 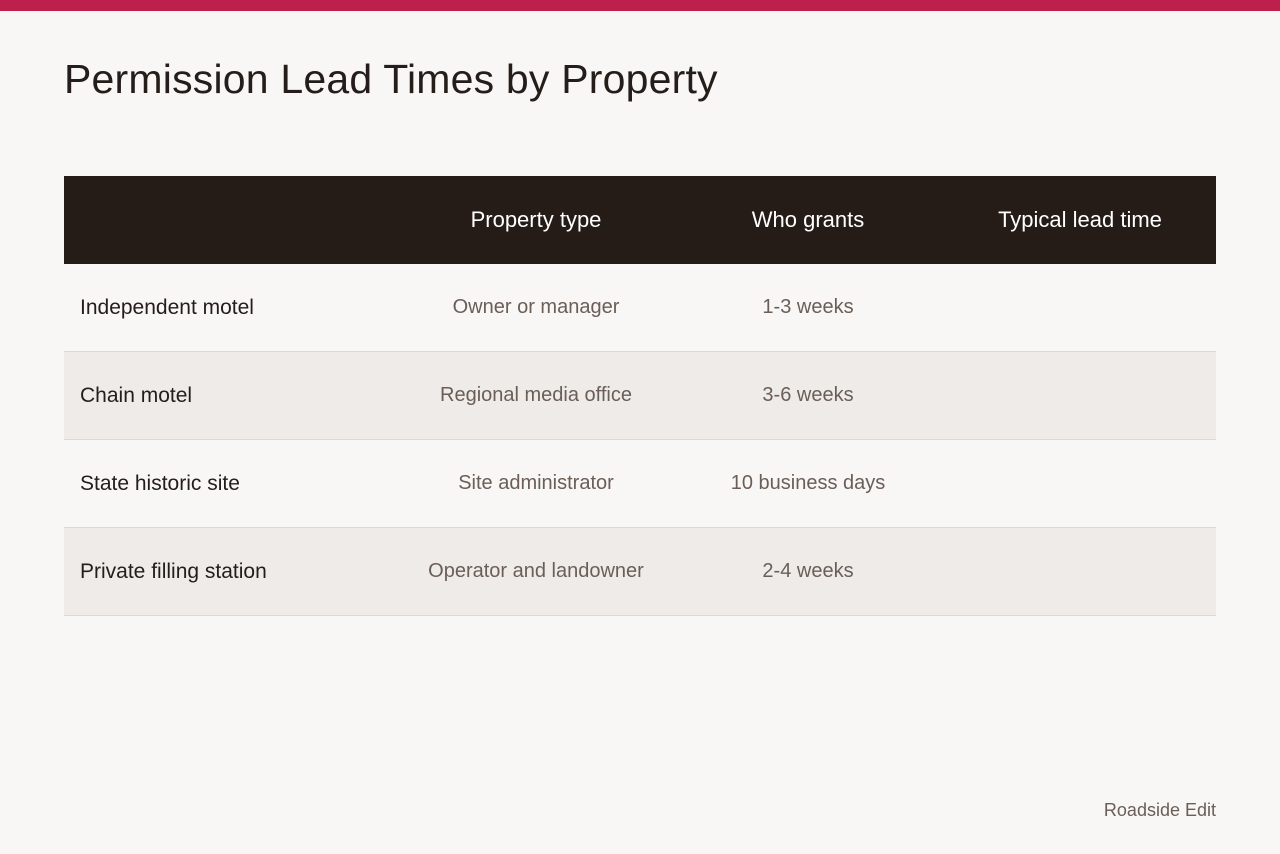 What do you see at coordinates (1080, 219) in the screenshot?
I see `header-cell-lead-time: Typical lead time` at bounding box center [1080, 219].